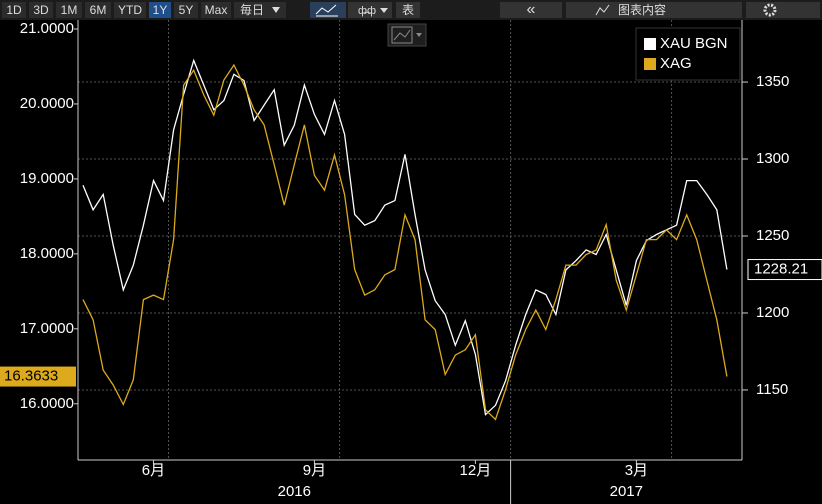 The height and width of the screenshot is (504, 822). I want to click on x-group-label: 2017, so click(626, 491).